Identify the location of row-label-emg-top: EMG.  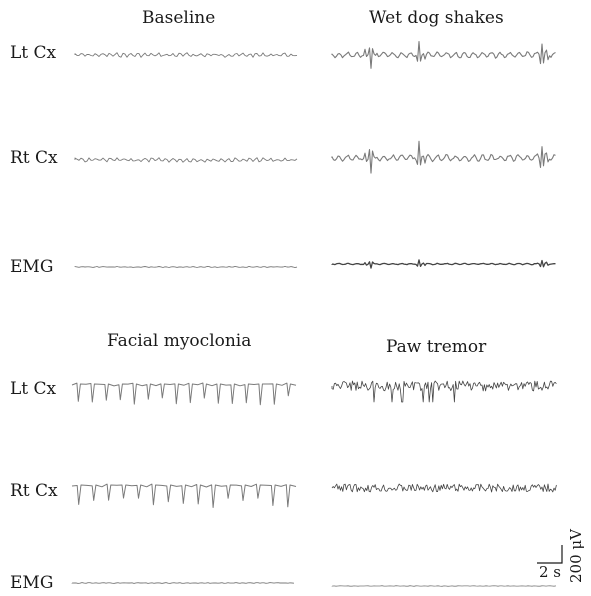
(32, 267).